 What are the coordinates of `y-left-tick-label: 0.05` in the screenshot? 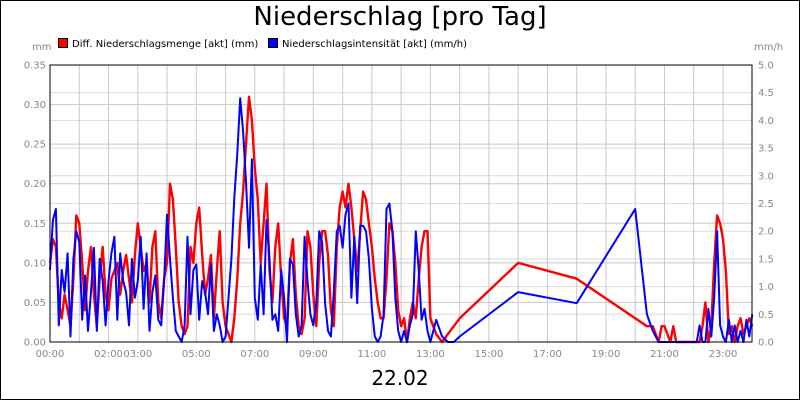 It's located at (35, 303).